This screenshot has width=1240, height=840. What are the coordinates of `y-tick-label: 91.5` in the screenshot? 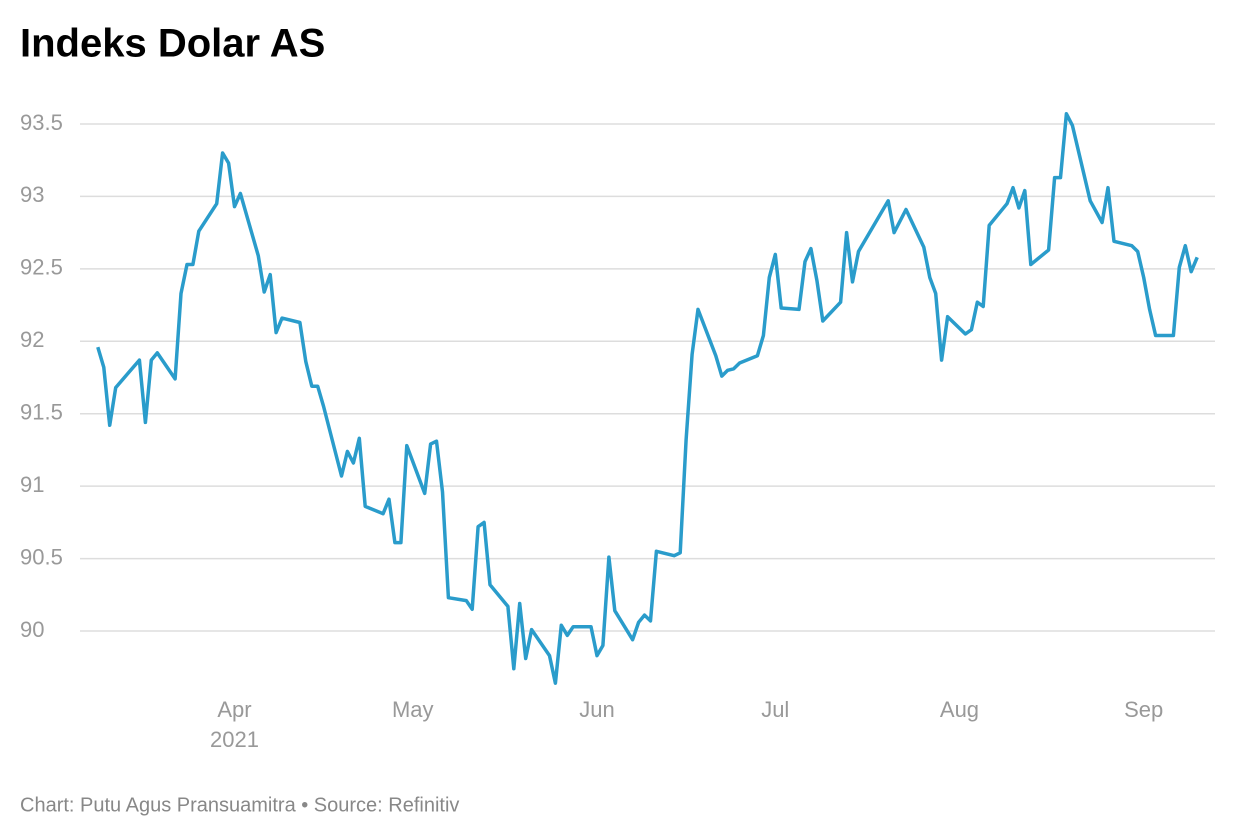 It's located at (41, 412).